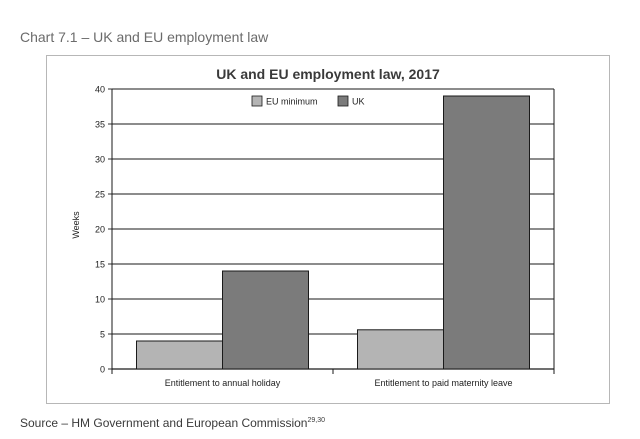 Image resolution: width=640 pixels, height=439 pixels. Describe the element at coordinates (100, 300) in the screenshot. I see `y-tick-label: 10` at that location.